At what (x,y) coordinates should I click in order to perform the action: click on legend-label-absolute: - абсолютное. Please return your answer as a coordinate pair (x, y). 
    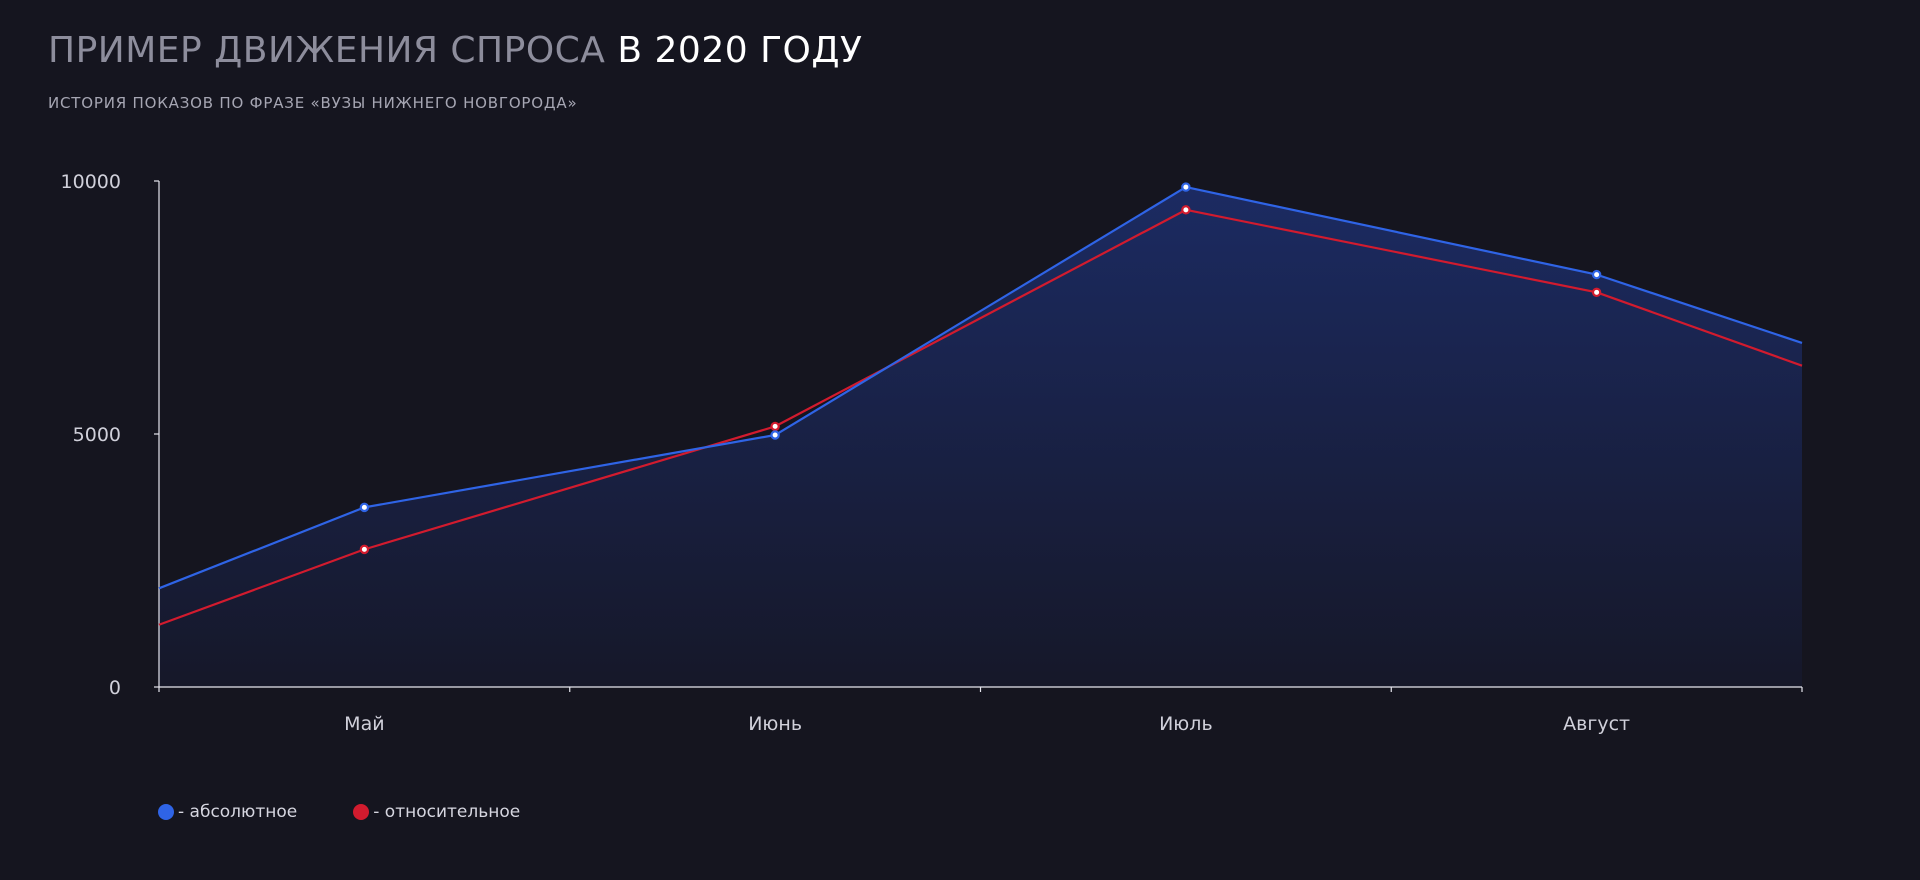
    Looking at the image, I should click on (238, 812).